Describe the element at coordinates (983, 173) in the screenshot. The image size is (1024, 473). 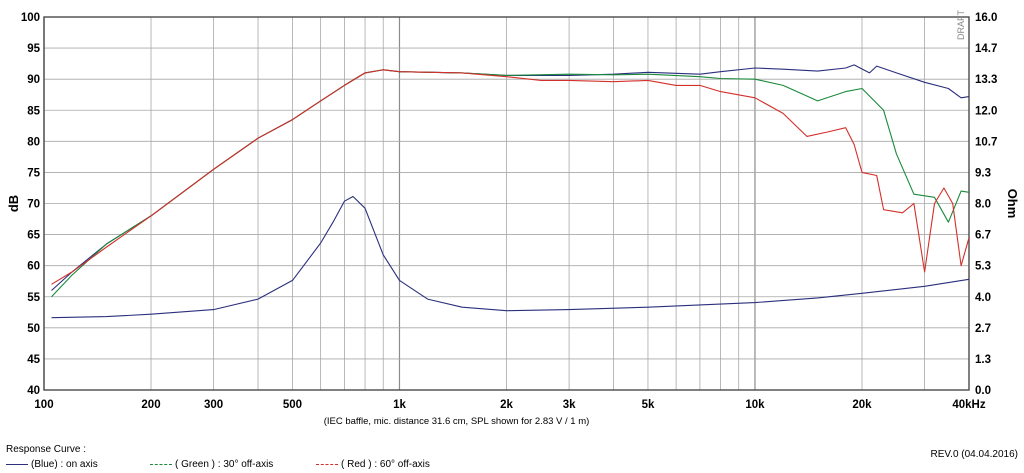
I see `y2-tick-label: 9.3` at that location.